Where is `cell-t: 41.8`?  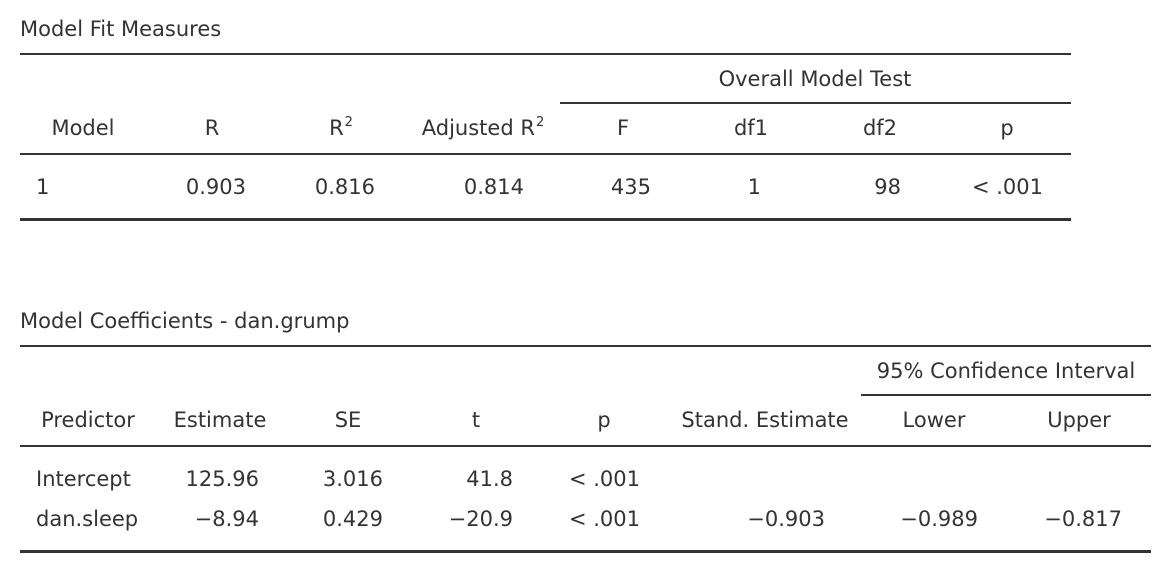 cell-t: 41.8 is located at coordinates (489, 479).